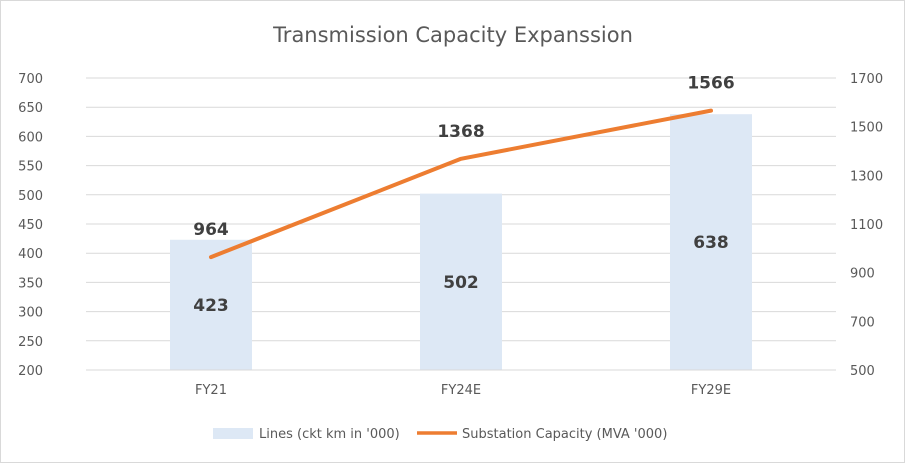 Image resolution: width=905 pixels, height=464 pixels. What do you see at coordinates (30, 79) in the screenshot?
I see `y-left-tick-label: 700` at bounding box center [30, 79].